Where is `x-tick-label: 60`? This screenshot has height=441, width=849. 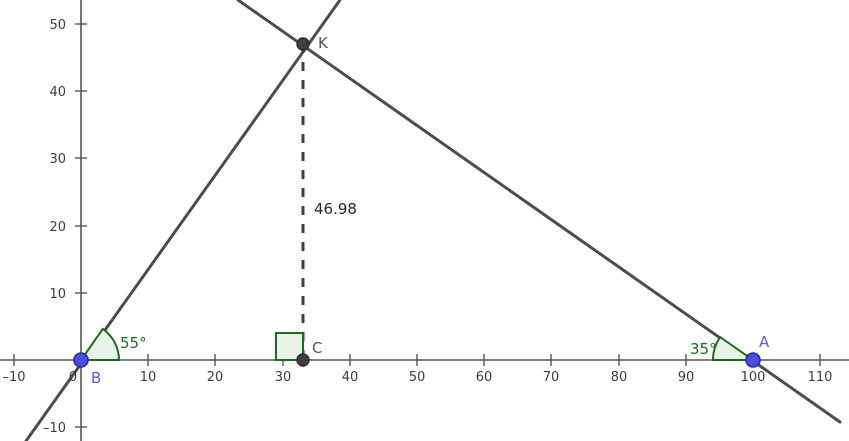 x-tick-label: 60 is located at coordinates (484, 377).